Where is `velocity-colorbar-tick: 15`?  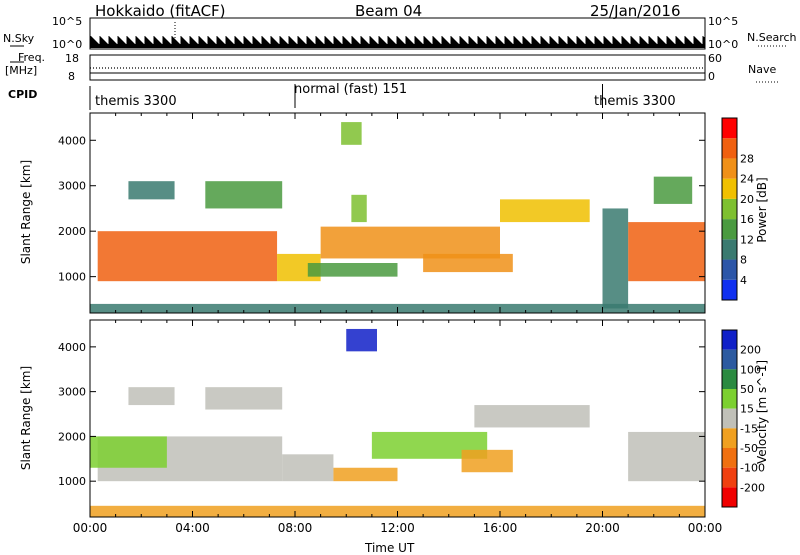
velocity-colorbar-tick: 15 is located at coordinates (747, 409).